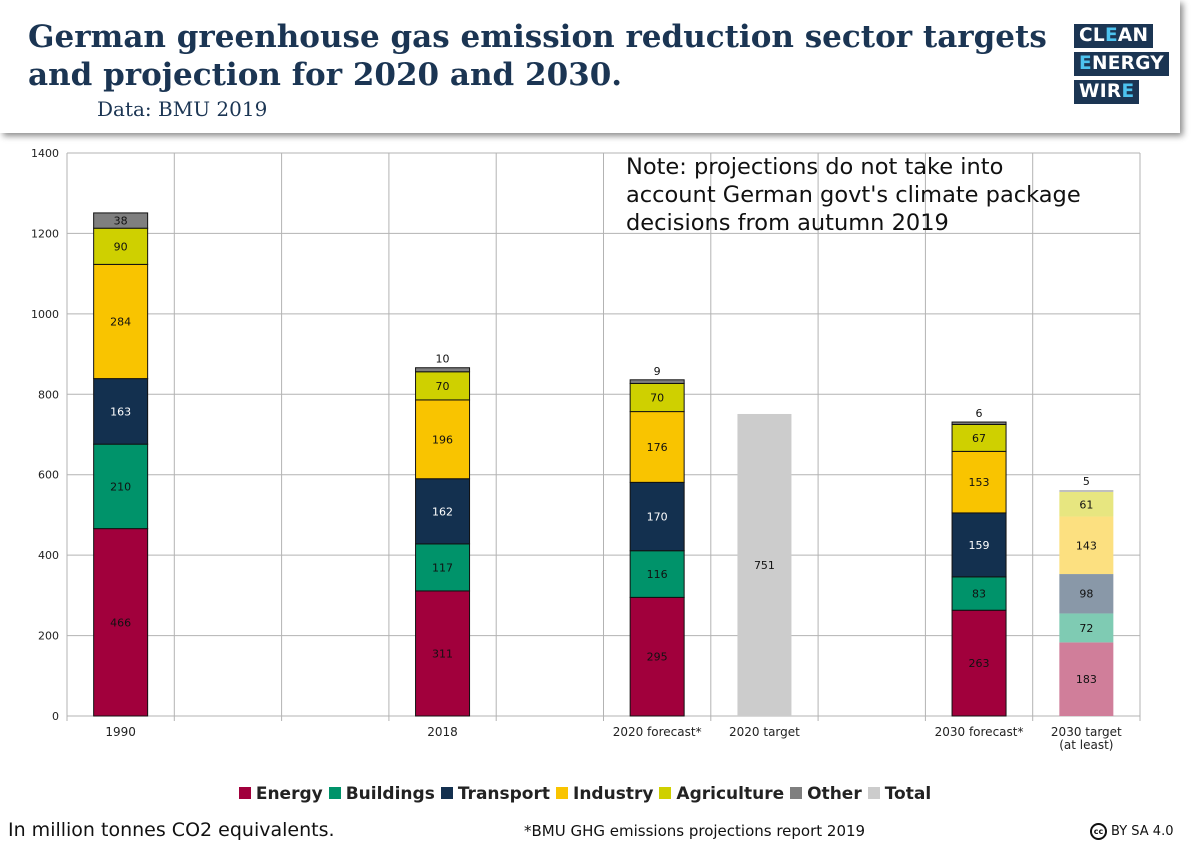 Image resolution: width=1200 pixels, height=848 pixels. I want to click on data-label: 61, so click(1086, 504).